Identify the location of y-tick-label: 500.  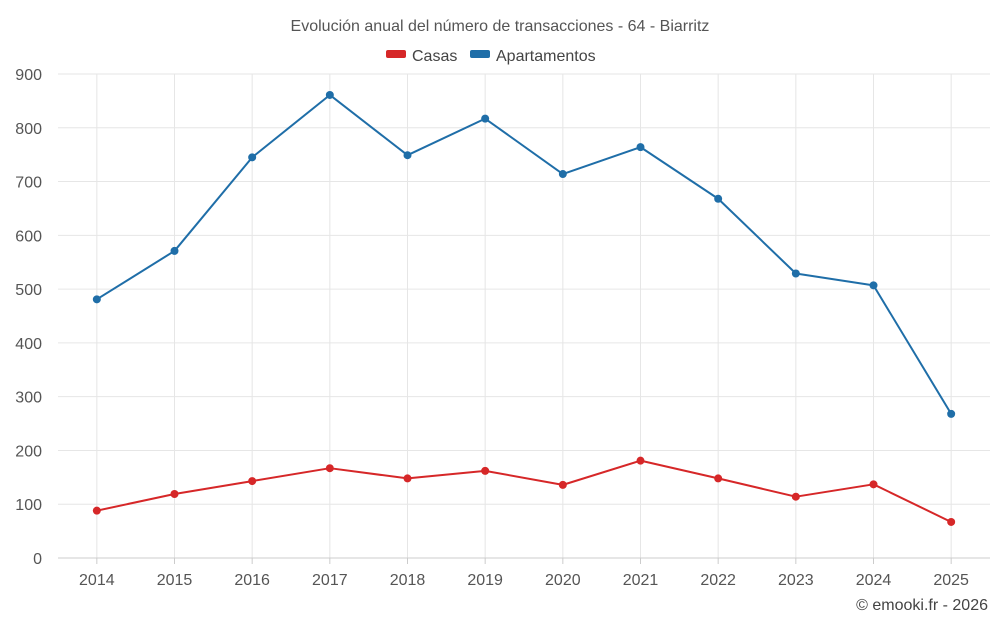
(28, 290).